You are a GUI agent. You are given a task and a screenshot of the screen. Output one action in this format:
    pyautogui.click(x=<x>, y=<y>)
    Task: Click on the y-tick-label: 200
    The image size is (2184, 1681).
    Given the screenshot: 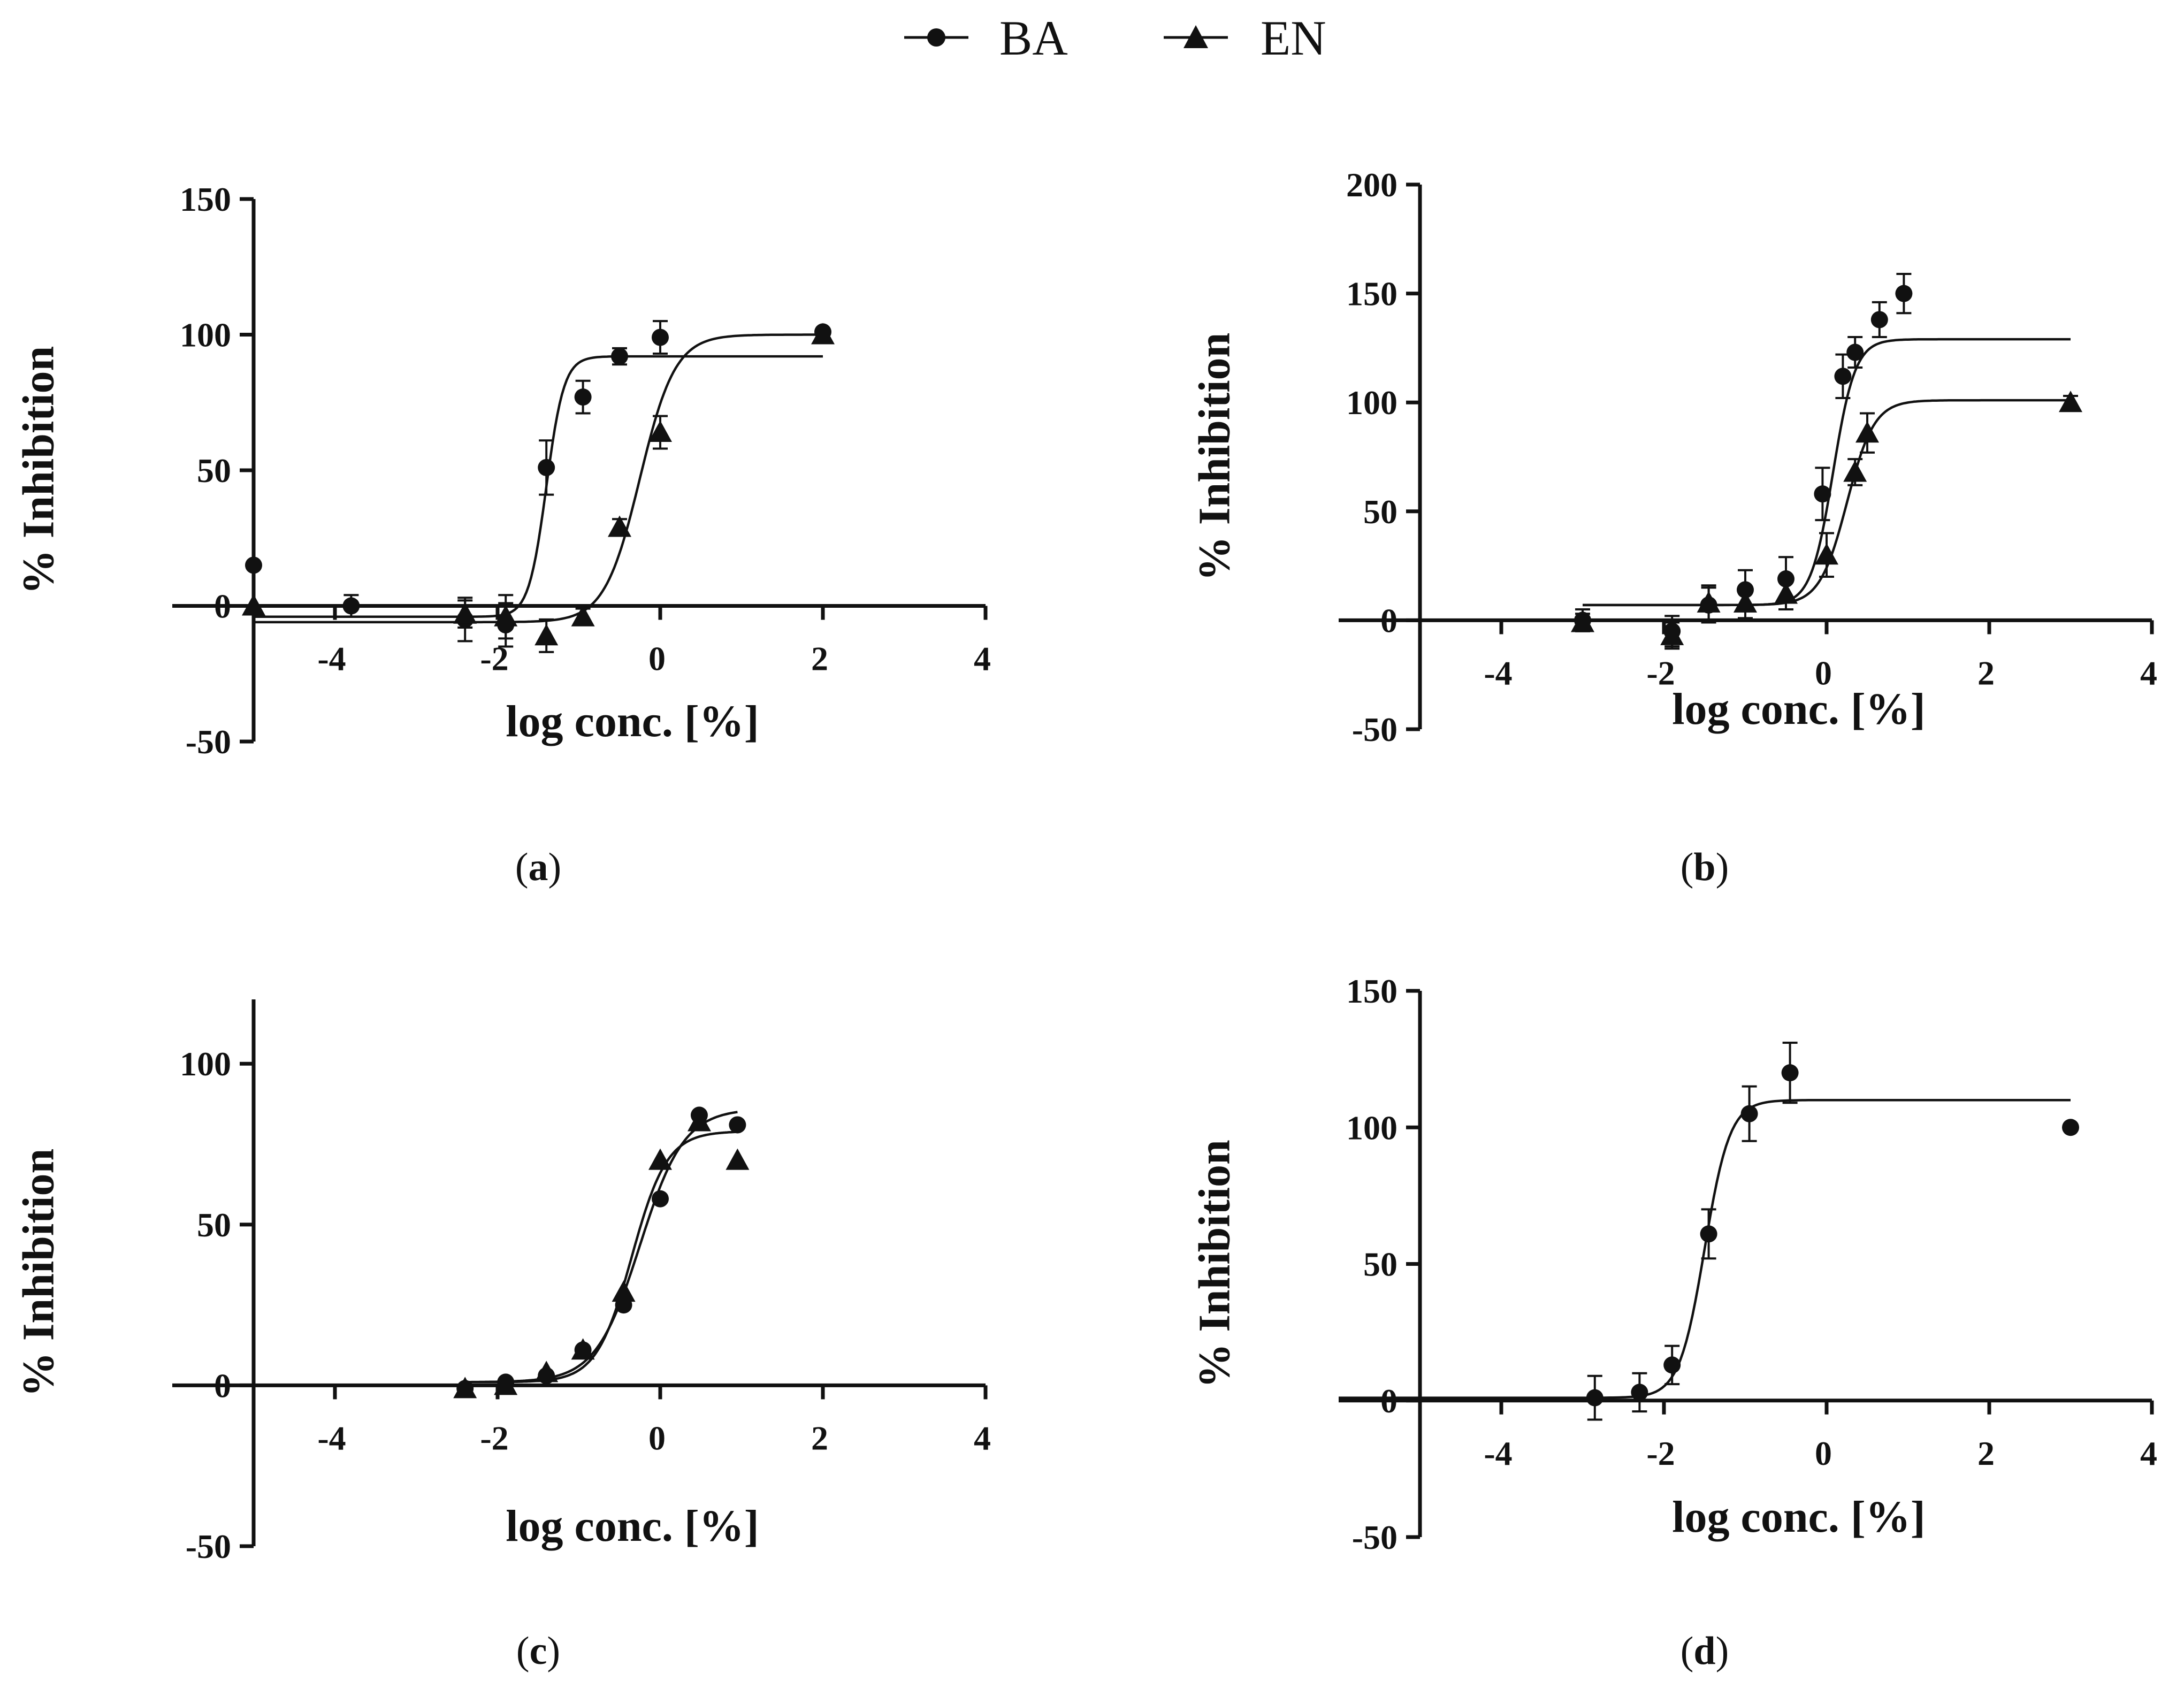 What is the action you would take?
    pyautogui.click(x=1372, y=185)
    